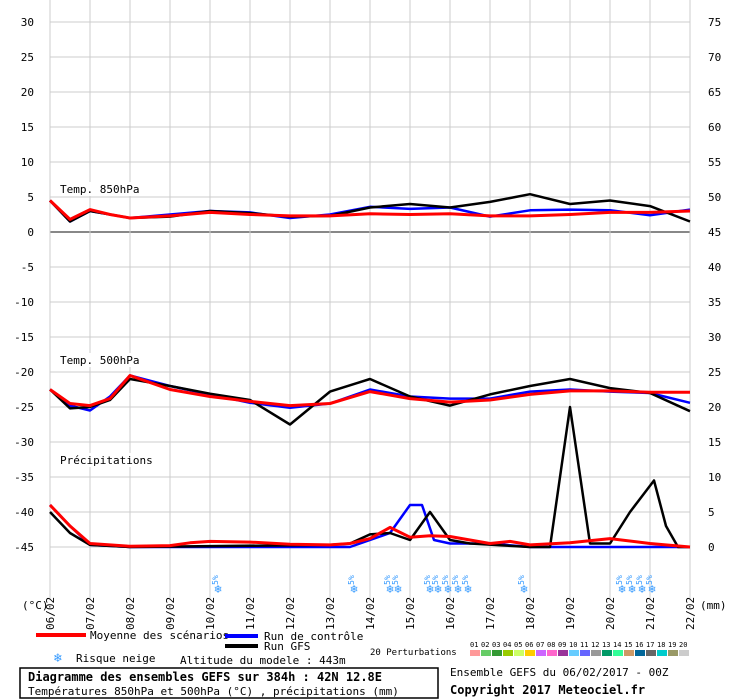 This screenshot has width=740, height=700. I want to click on left-tick-label: 0, so click(30, 232).